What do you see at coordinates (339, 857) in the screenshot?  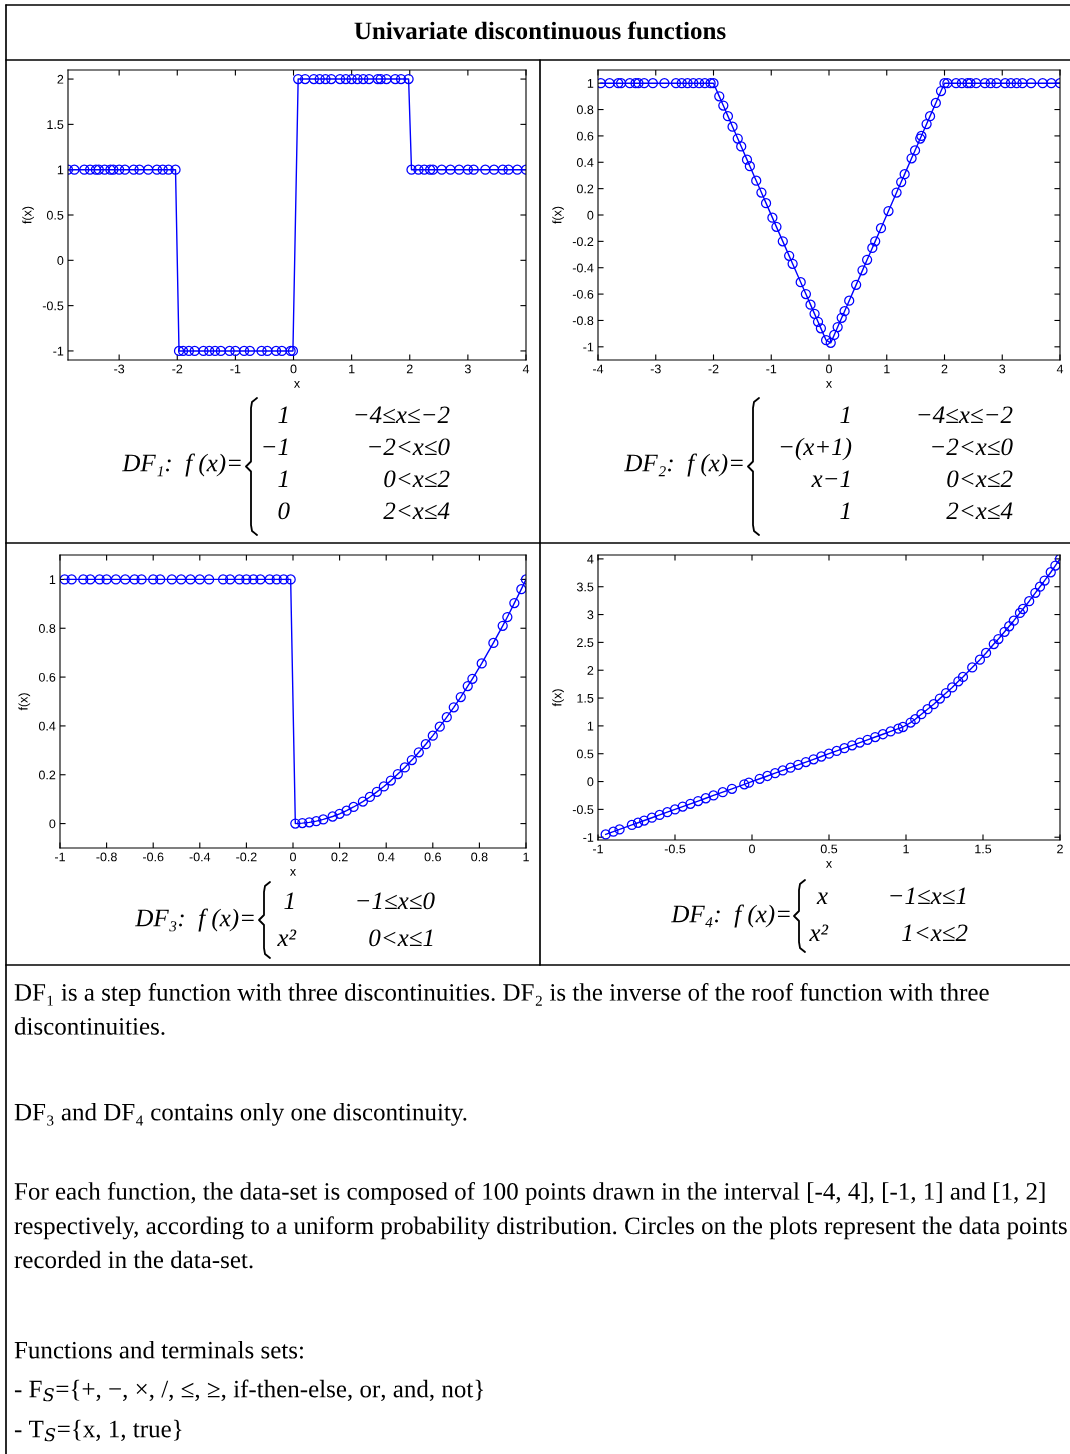 I see `x-tick-label: 0.2` at bounding box center [339, 857].